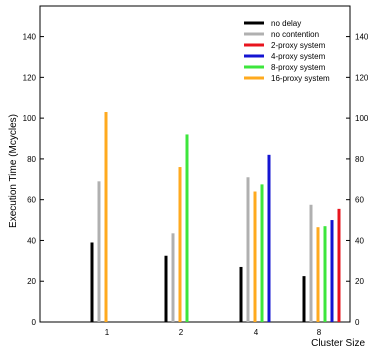  Describe the element at coordinates (362, 77) in the screenshot. I see `y-tick-label-right: 120` at that location.